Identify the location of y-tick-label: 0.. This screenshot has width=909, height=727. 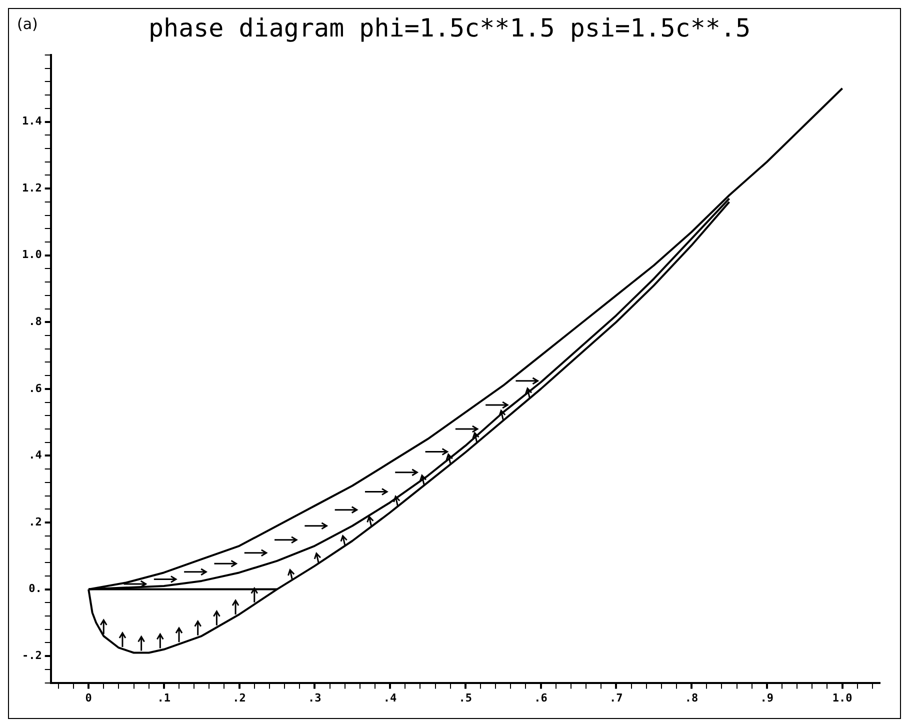
(35, 589).